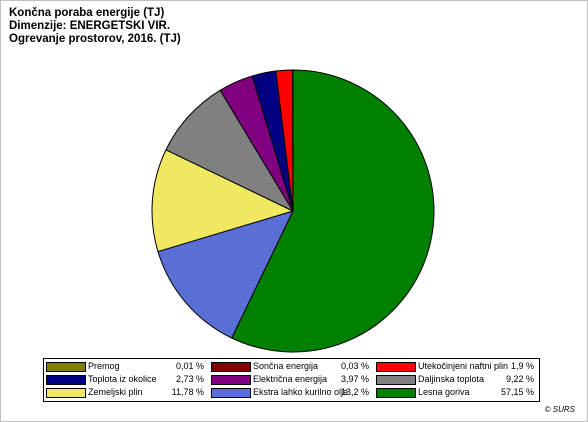 Image resolution: width=588 pixels, height=422 pixels. What do you see at coordinates (463, 366) in the screenshot?
I see `legend-label: Utekočinjeni naftni plin` at bounding box center [463, 366].